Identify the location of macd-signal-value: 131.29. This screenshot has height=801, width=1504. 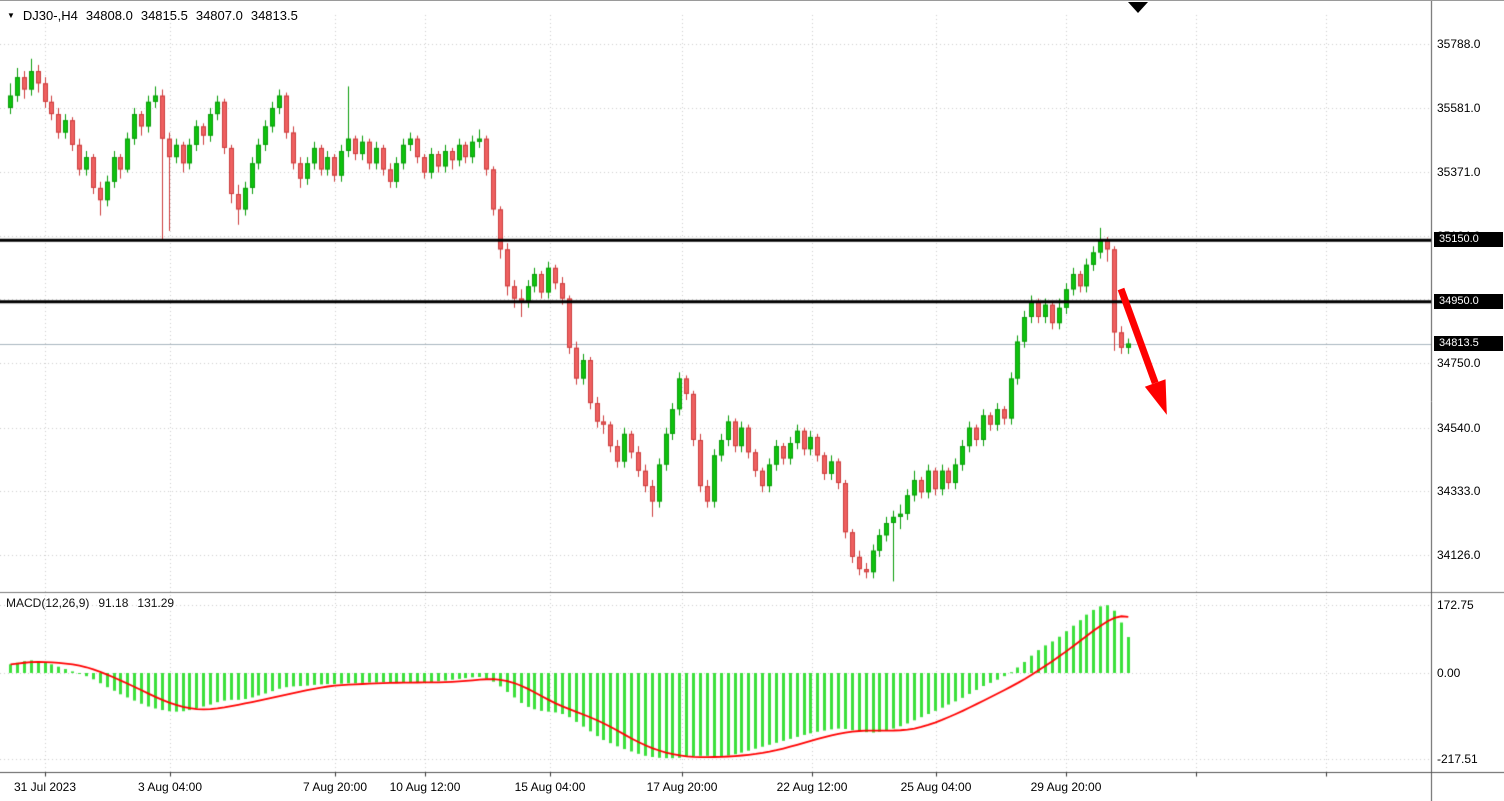
(156, 603).